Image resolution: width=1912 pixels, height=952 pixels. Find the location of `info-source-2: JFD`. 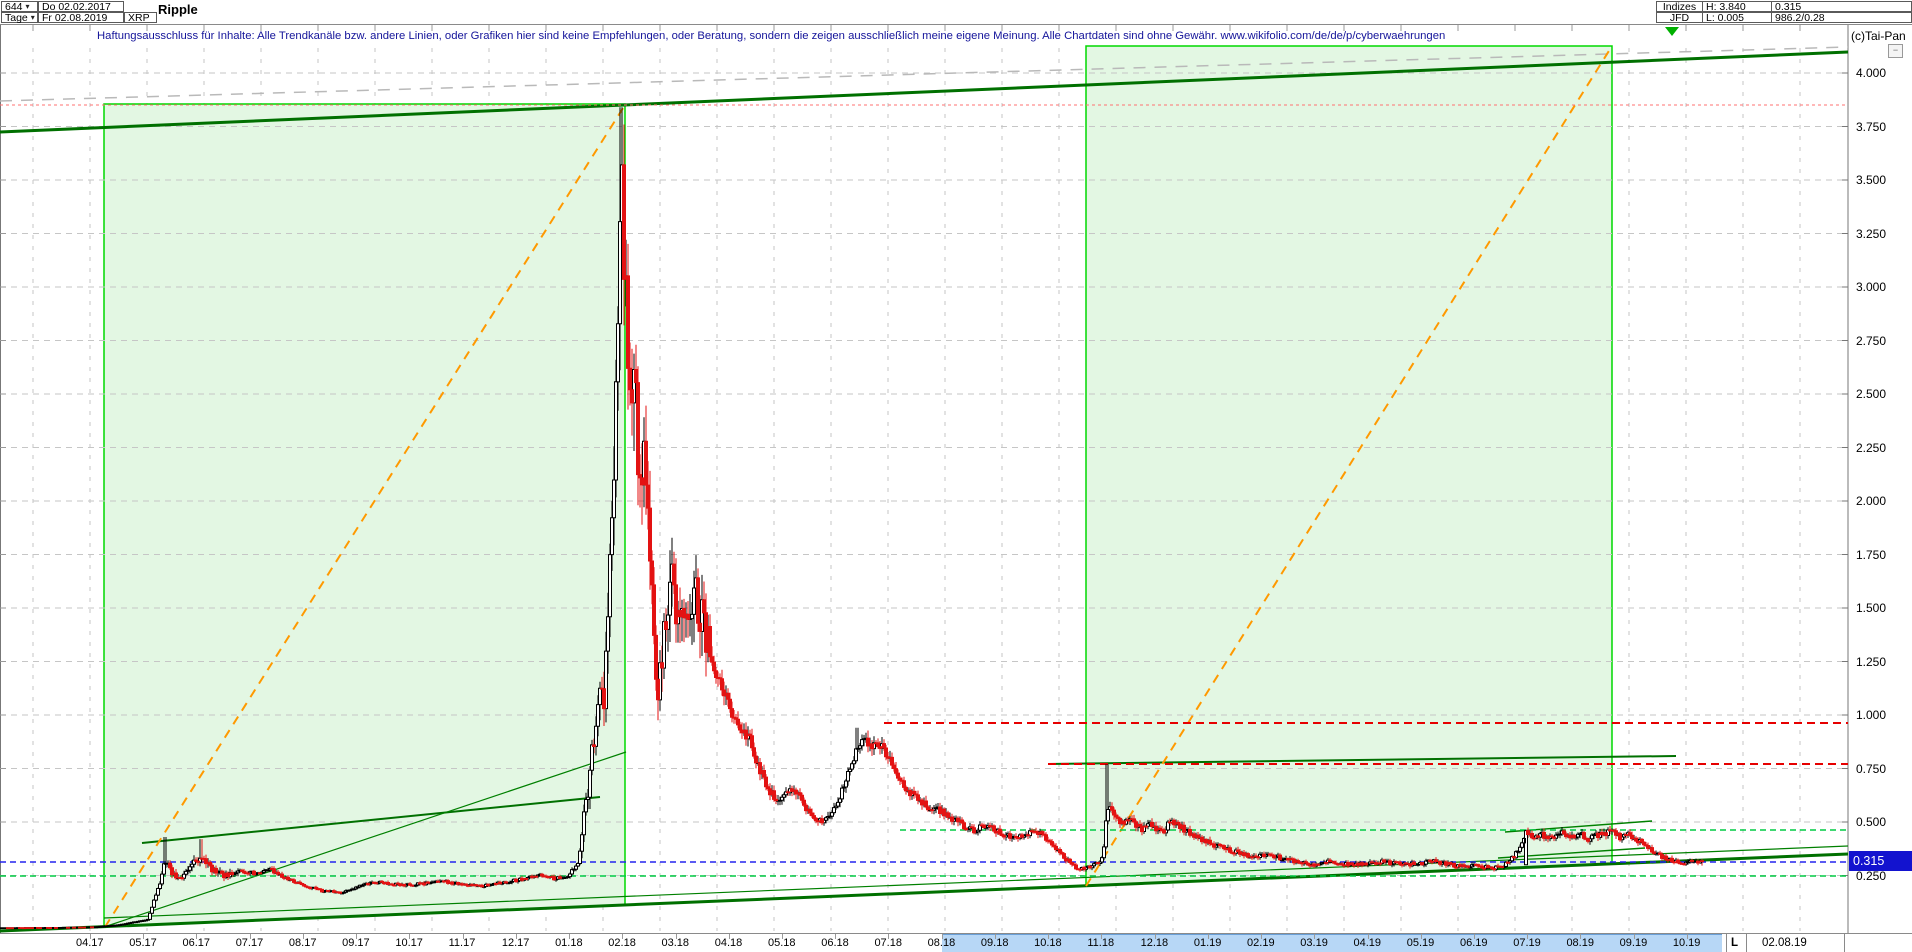

info-source-2: JFD is located at coordinates (1679, 17).